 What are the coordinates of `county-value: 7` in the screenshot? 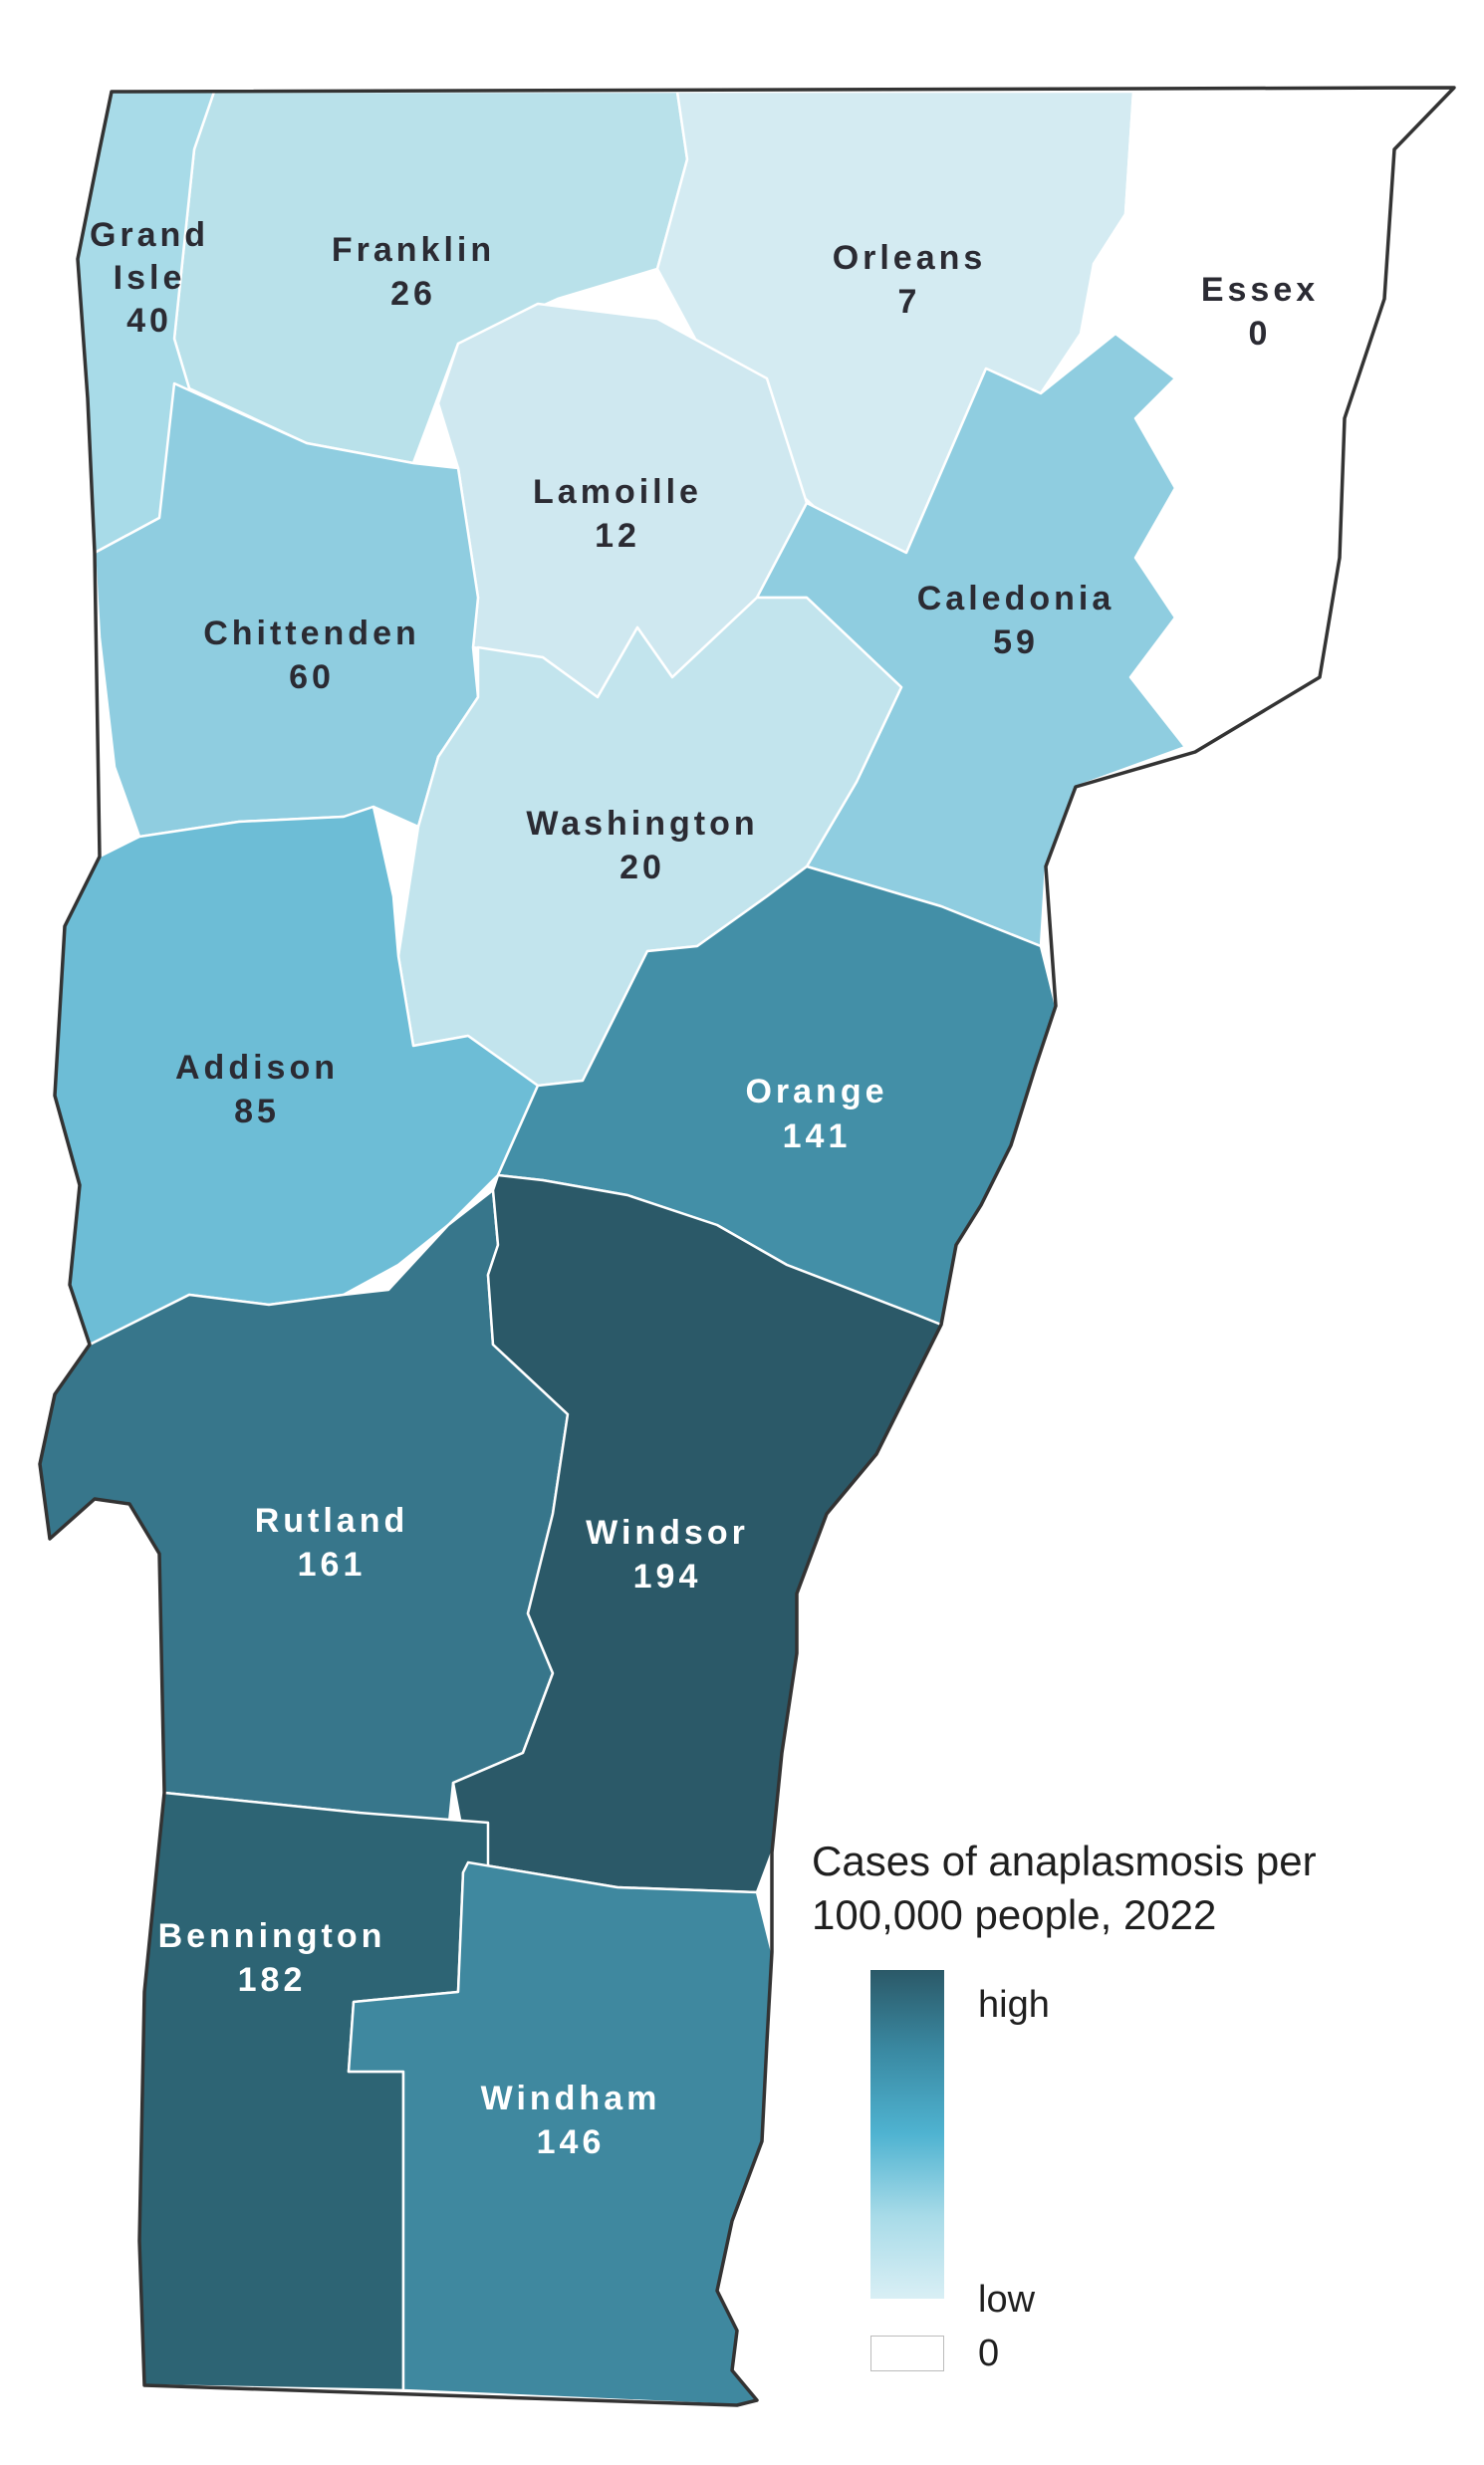 It's located at (909, 302).